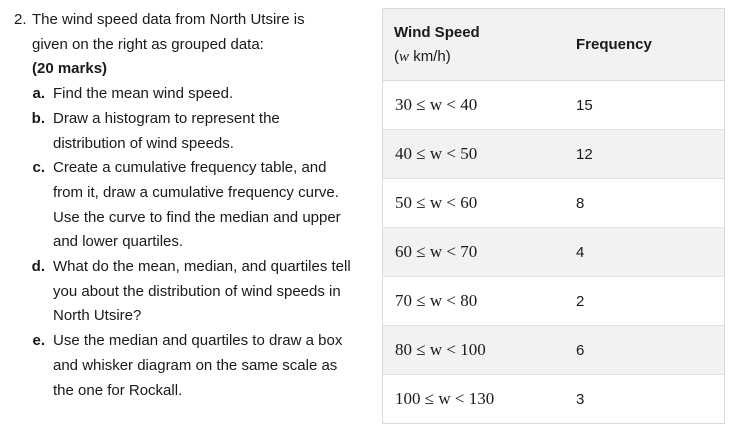 This screenshot has height=425, width=740. I want to click on table-row: 60 ≤ w < 70 4, so click(553, 252).